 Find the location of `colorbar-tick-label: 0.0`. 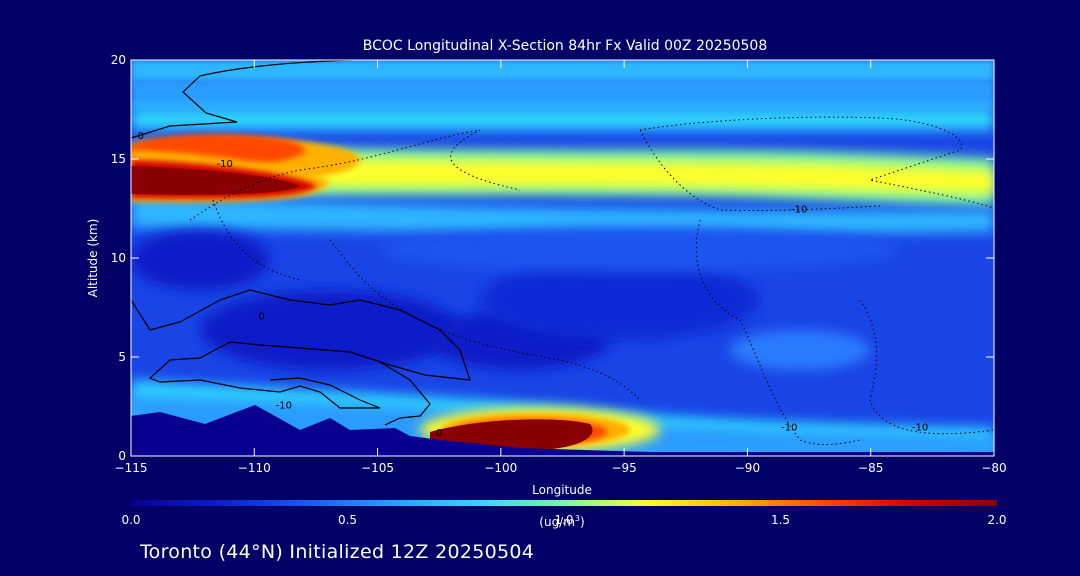

colorbar-tick-label: 0.0 is located at coordinates (130, 520).